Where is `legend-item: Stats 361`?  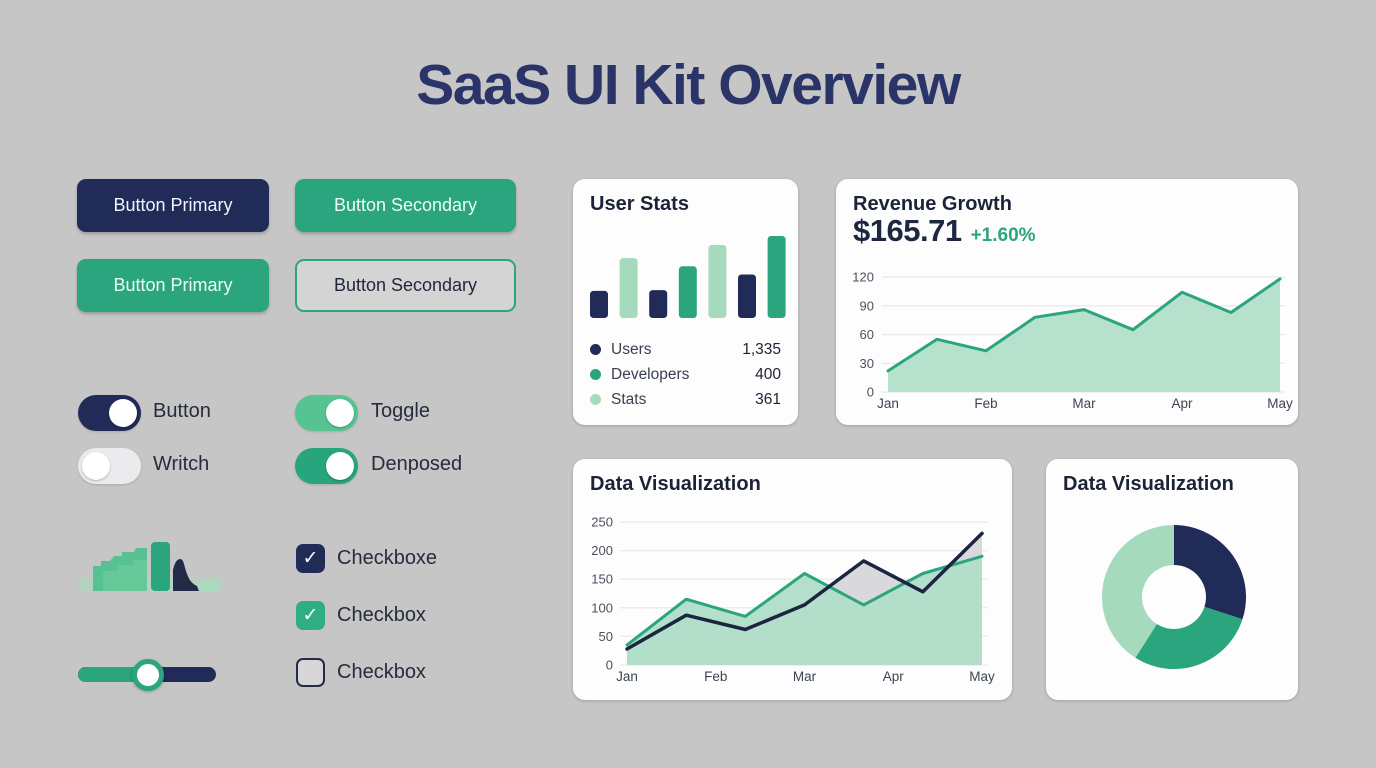 legend-item: Stats 361 is located at coordinates (685, 399).